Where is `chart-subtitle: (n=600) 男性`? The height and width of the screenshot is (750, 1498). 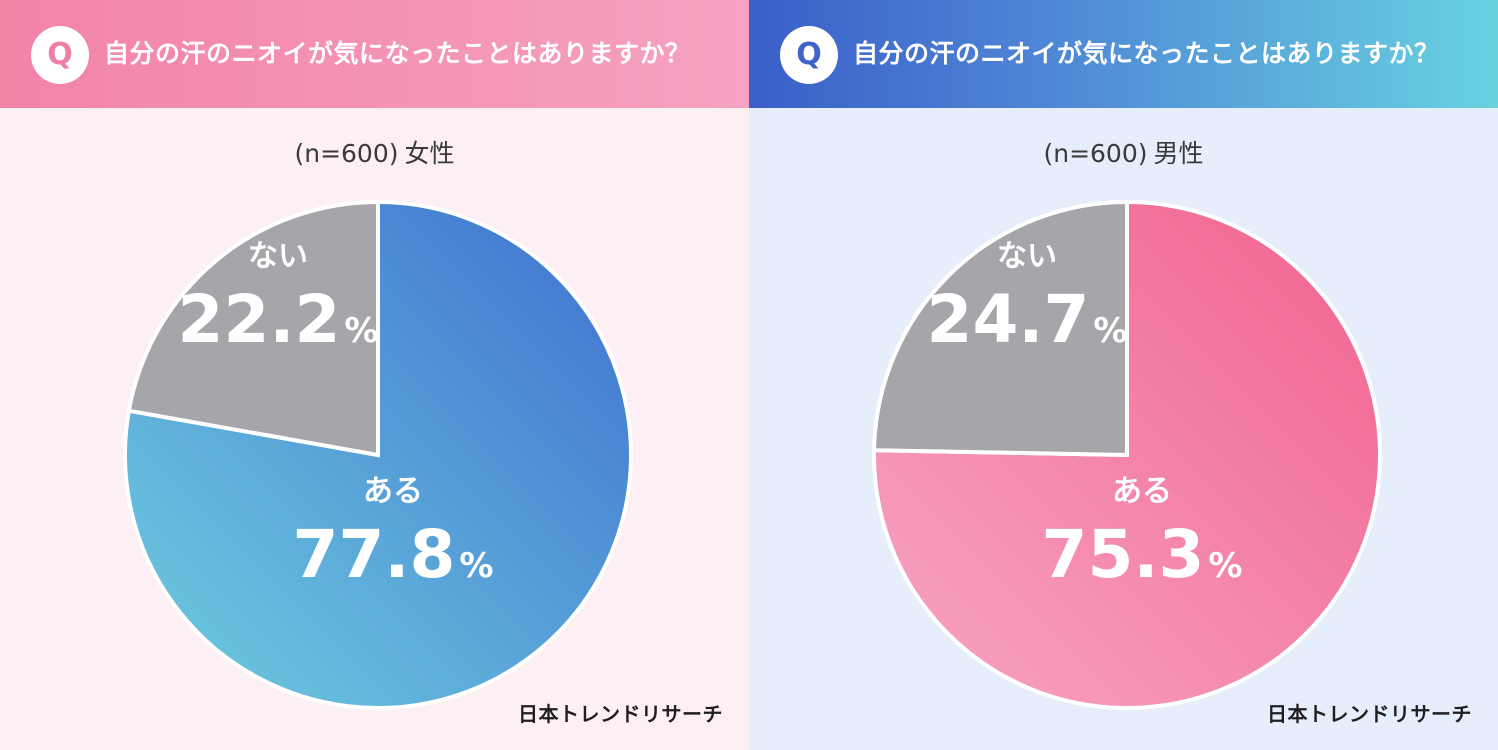
chart-subtitle: (n=600) 男性 is located at coordinates (1123, 154).